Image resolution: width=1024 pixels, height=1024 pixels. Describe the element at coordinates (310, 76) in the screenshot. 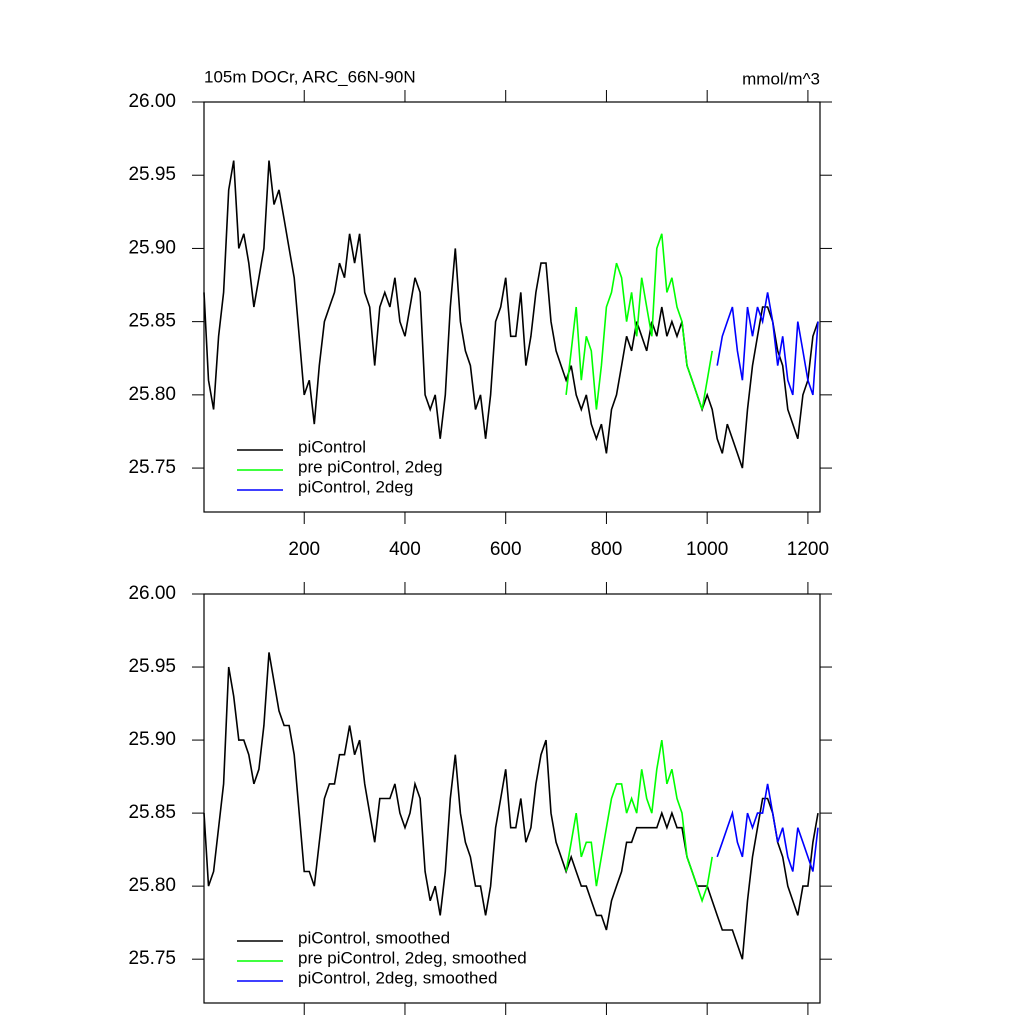

I see `chart-title: 105m DOCr, ARC_66N-90N` at that location.